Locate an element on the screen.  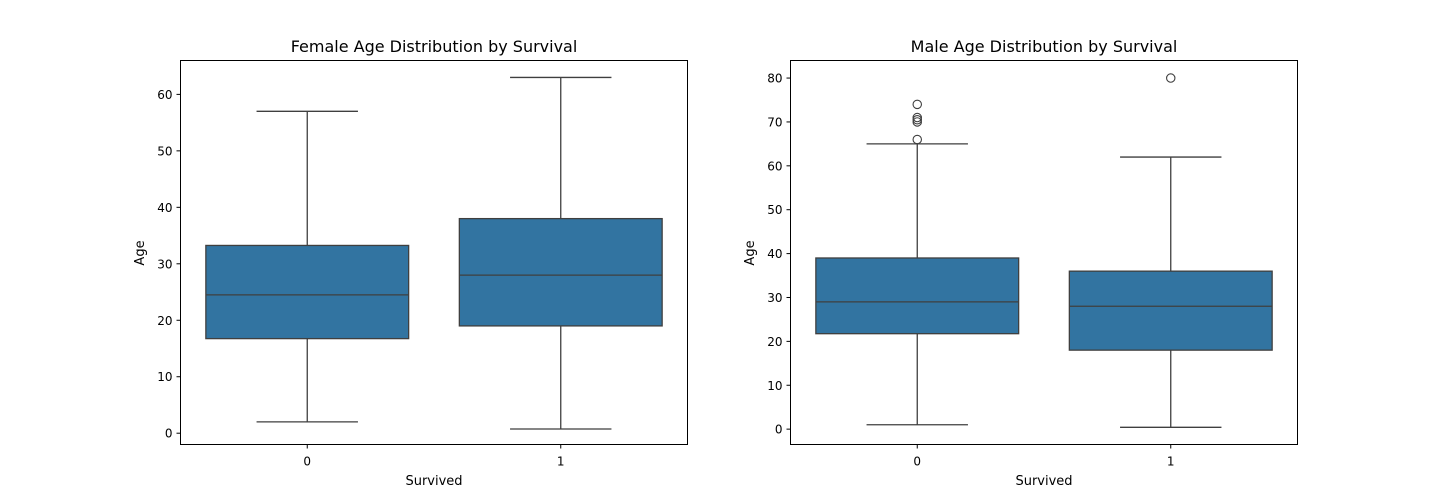
y-tick-label: 80 is located at coordinates (774, 79).